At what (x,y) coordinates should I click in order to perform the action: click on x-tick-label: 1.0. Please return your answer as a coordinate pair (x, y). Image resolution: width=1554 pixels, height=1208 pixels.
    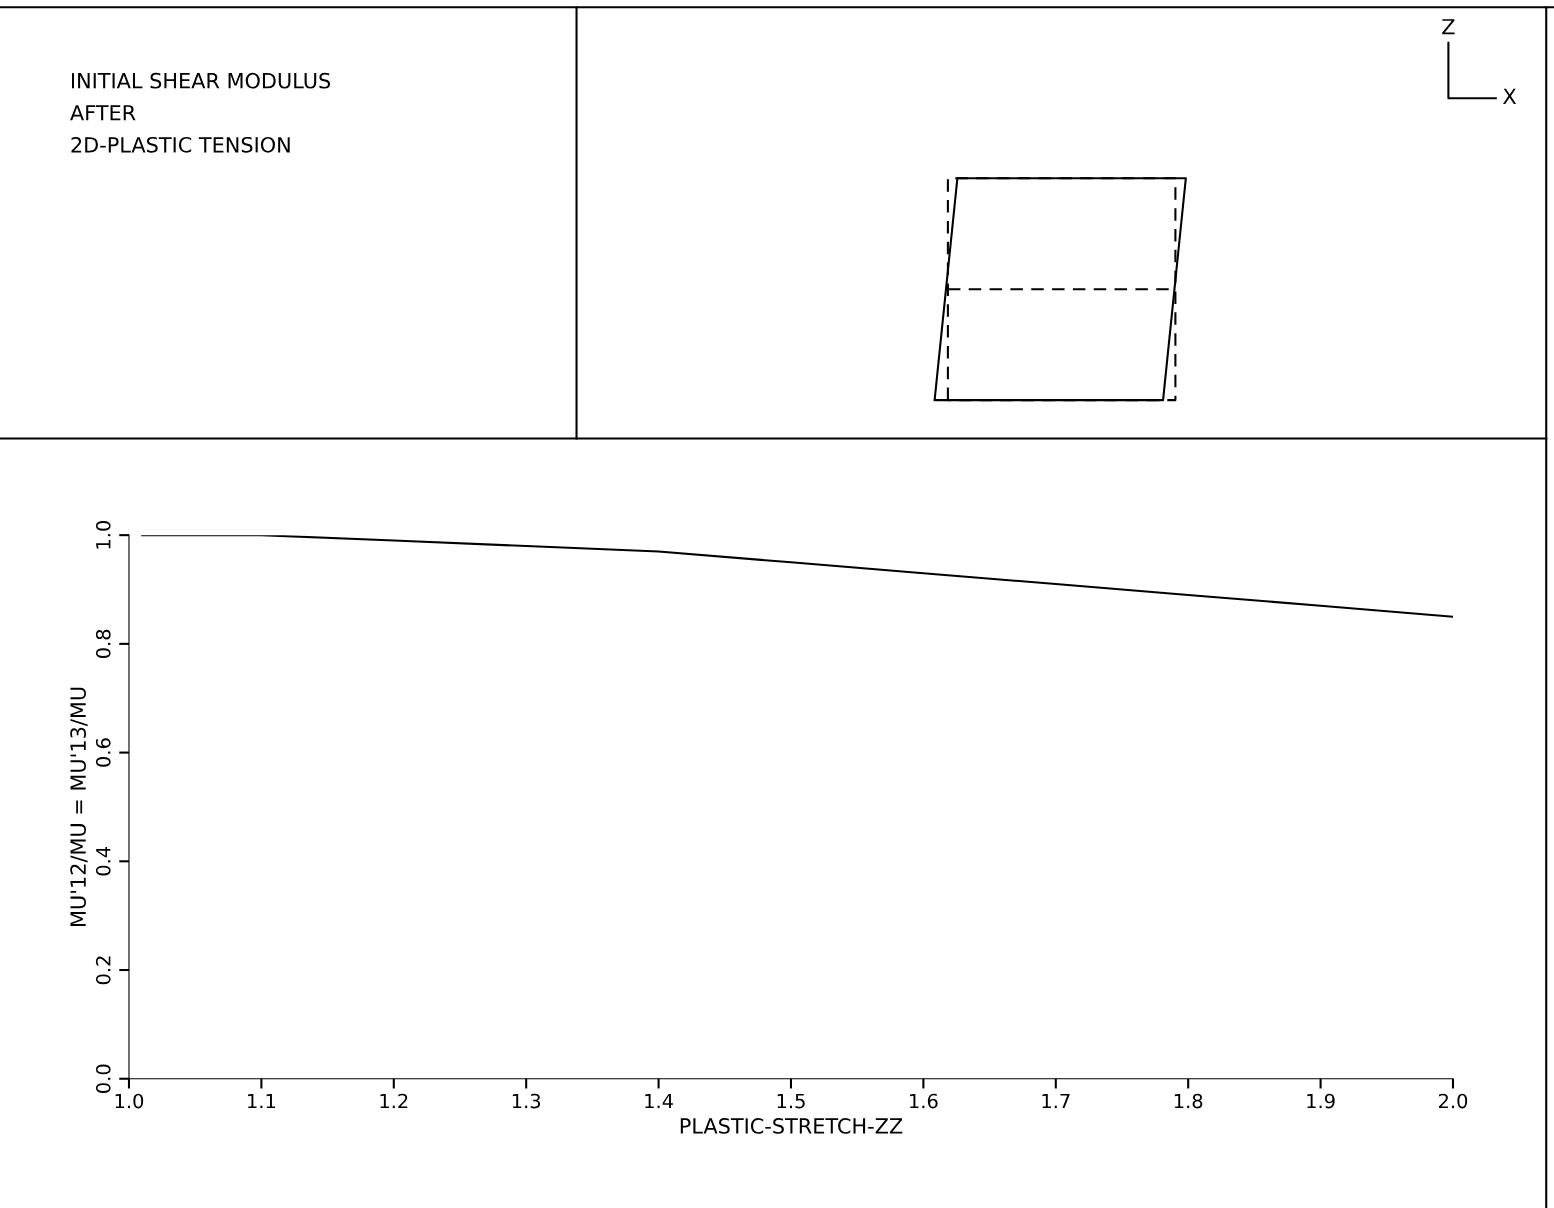
    Looking at the image, I should click on (129, 1101).